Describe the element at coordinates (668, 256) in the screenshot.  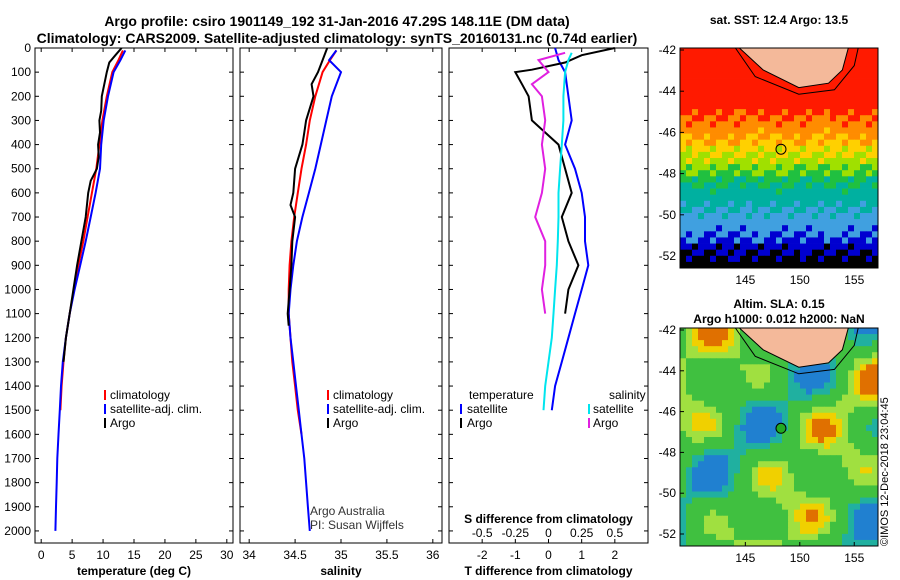
I see `lat-tick-label: -52` at that location.